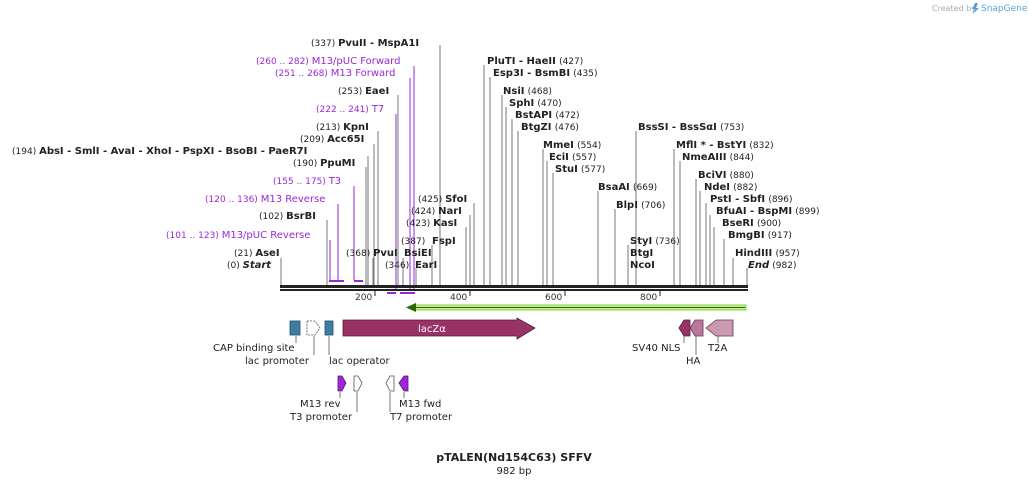  I want to click on svg-text: BsiEI, so click(418, 253).